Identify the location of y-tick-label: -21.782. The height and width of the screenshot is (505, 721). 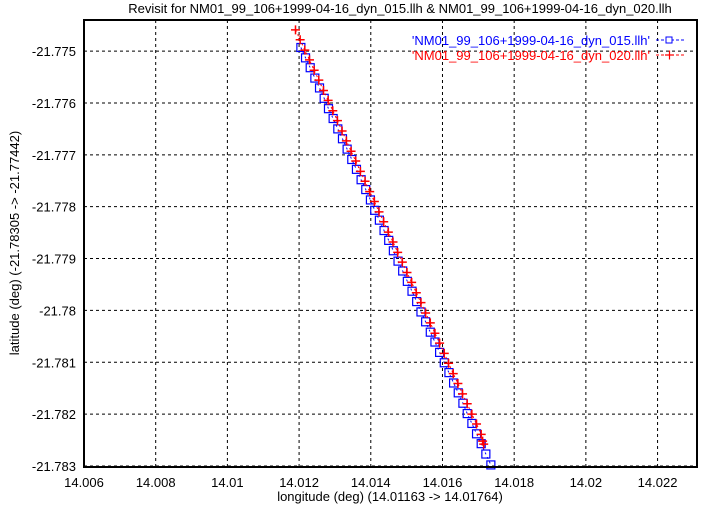
(54, 414).